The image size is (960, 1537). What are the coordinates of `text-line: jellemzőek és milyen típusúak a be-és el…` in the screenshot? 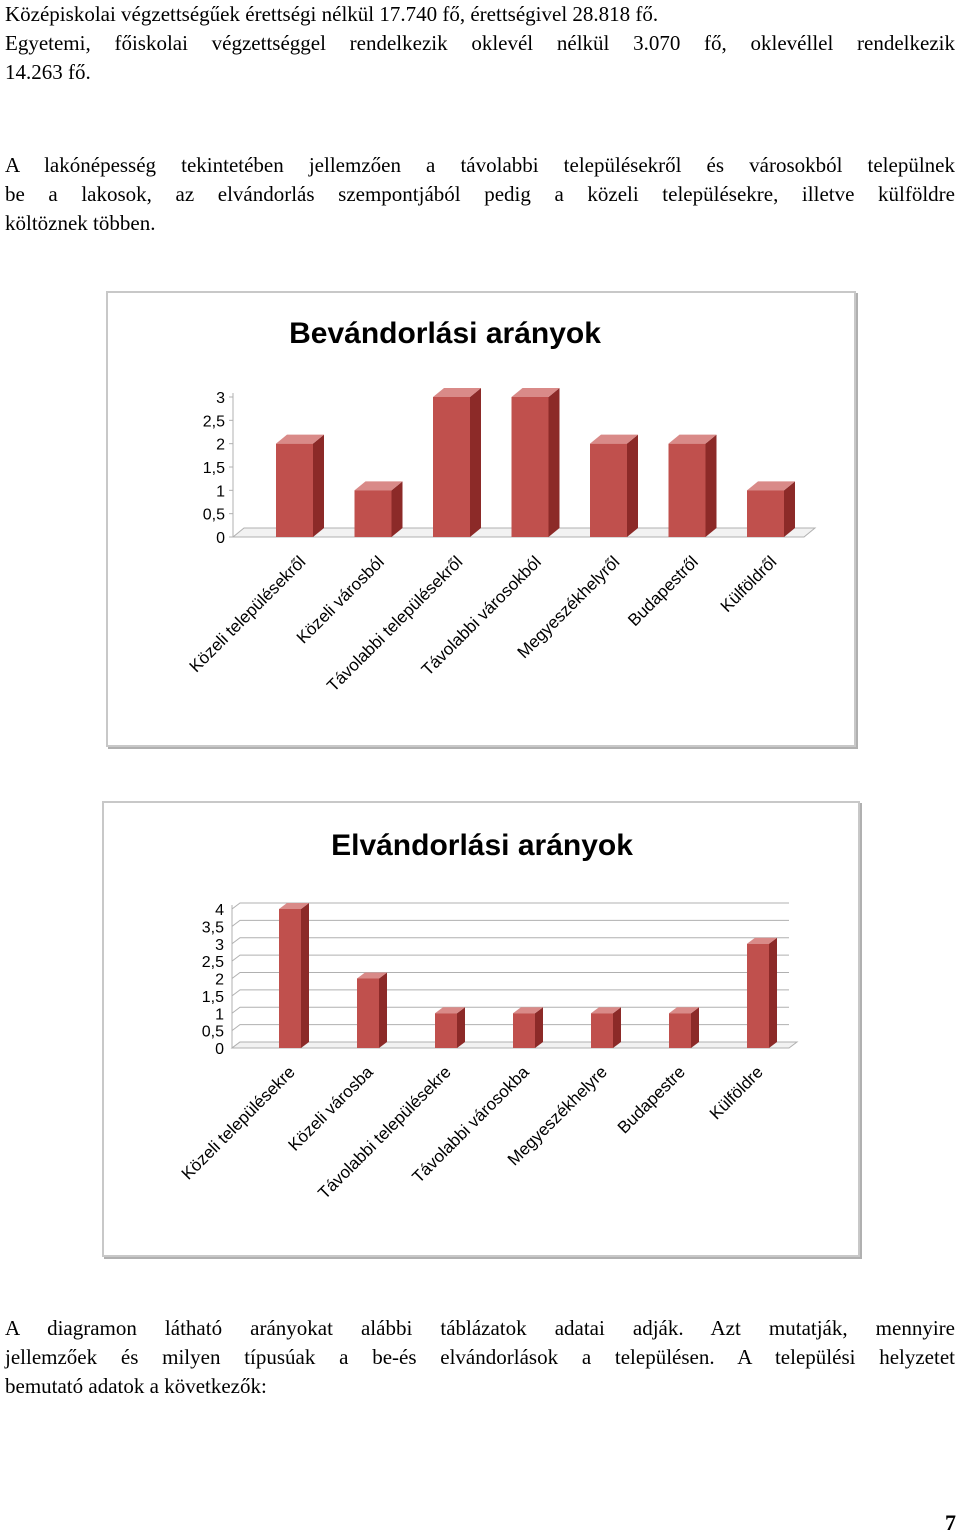 It's located at (480, 1357).